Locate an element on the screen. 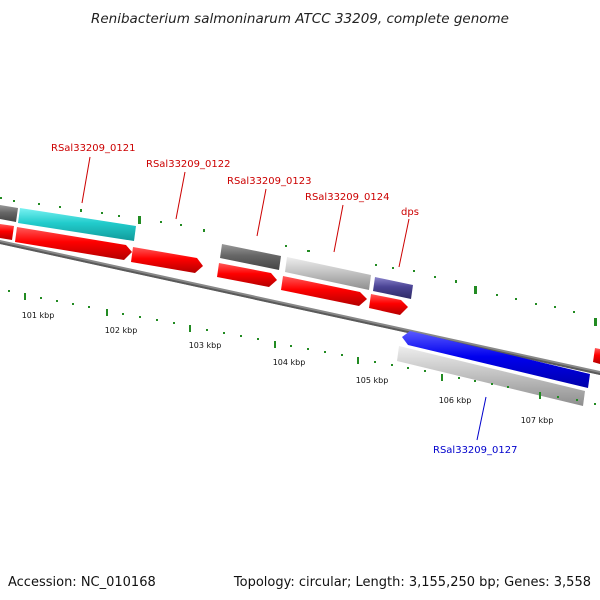  gene-label-rsal33209-0124: RSal33209_0124 is located at coordinates (347, 197).